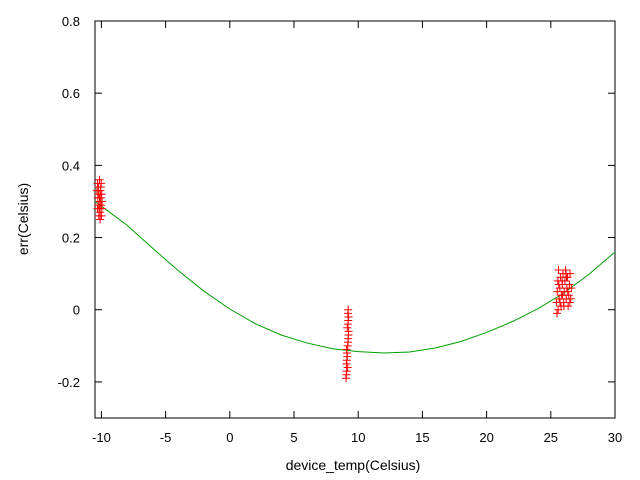  Describe the element at coordinates (422, 437) in the screenshot. I see `x-tick-label: 15` at that location.